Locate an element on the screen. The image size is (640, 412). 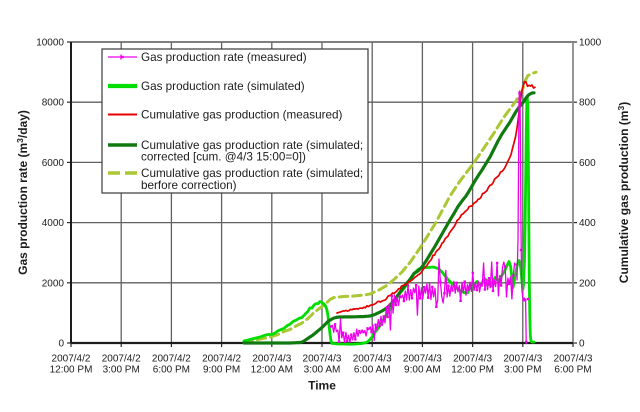
svg-text: 10000 is located at coordinates (50, 43).